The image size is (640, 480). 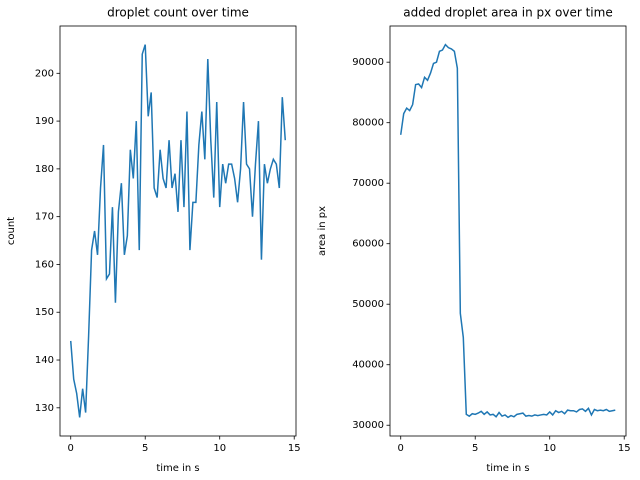 What do you see at coordinates (507, 13) in the screenshot?
I see `chart-title: added droplet area in px over time` at bounding box center [507, 13].